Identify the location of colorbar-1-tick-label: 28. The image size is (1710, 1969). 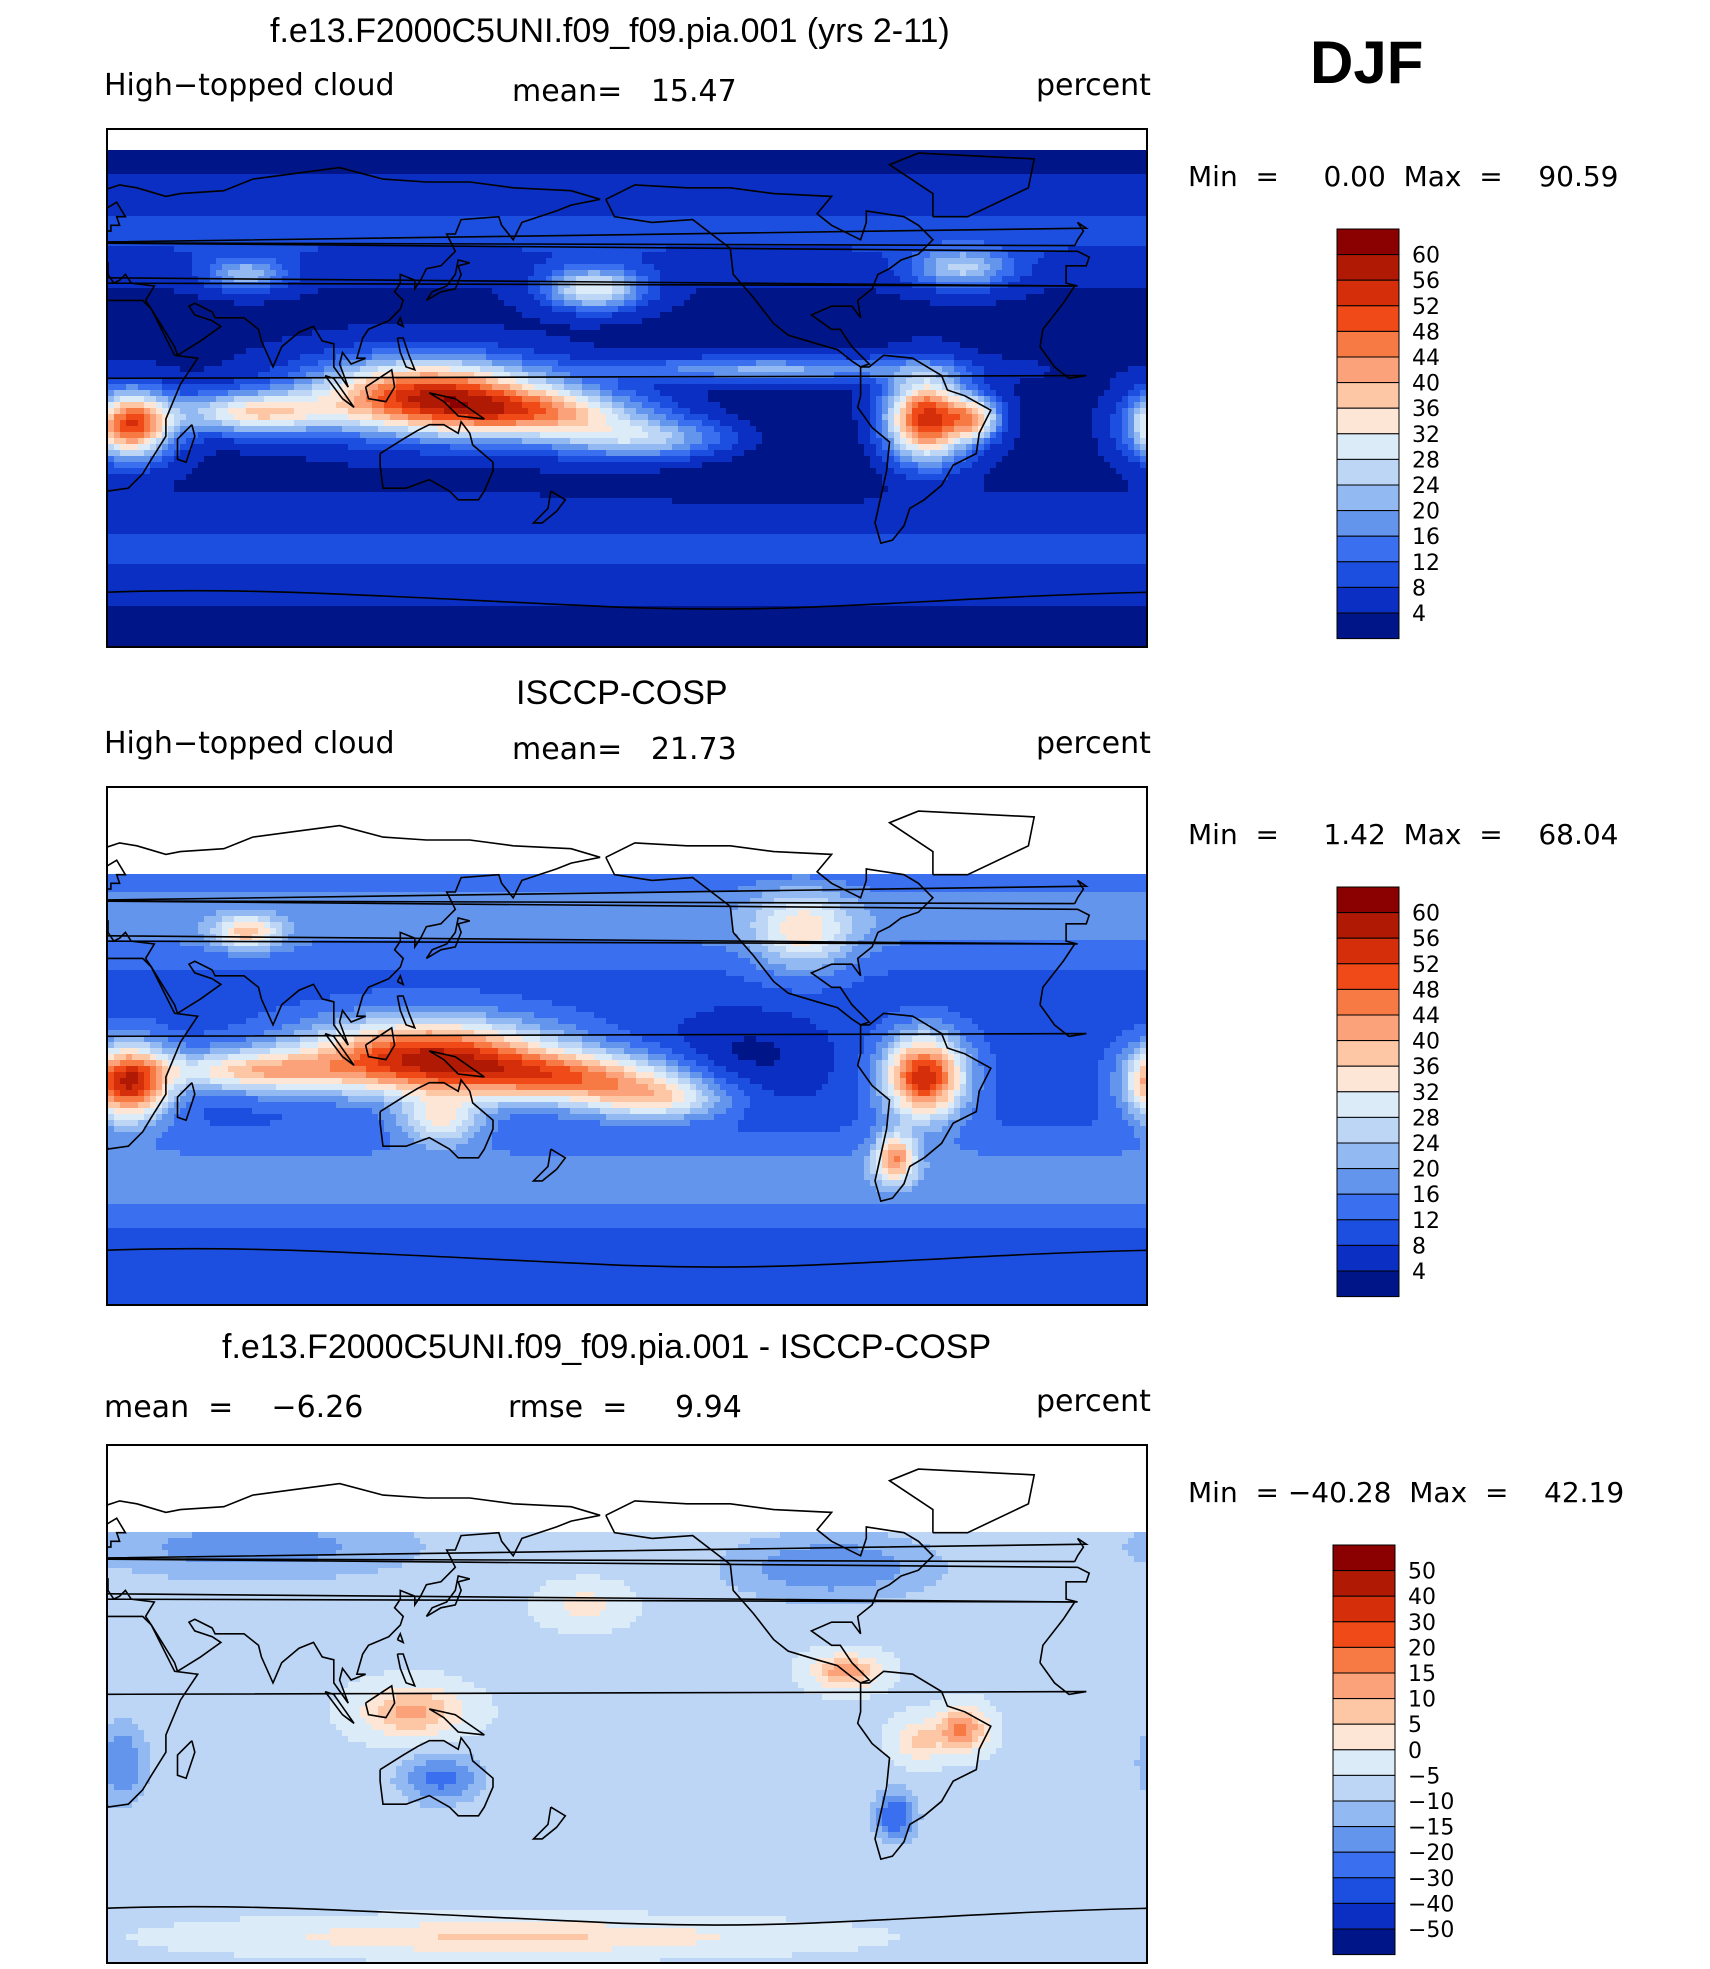
(1426, 460).